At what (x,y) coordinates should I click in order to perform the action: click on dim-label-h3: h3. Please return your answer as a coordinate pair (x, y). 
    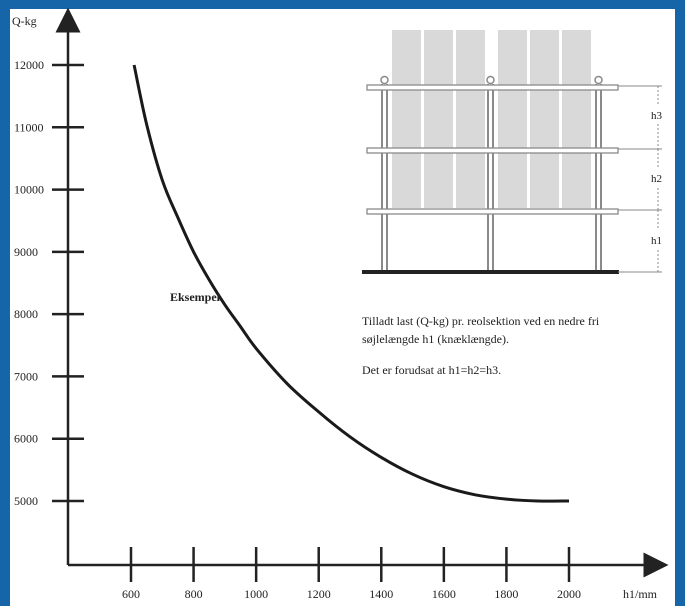
    Looking at the image, I should click on (657, 116).